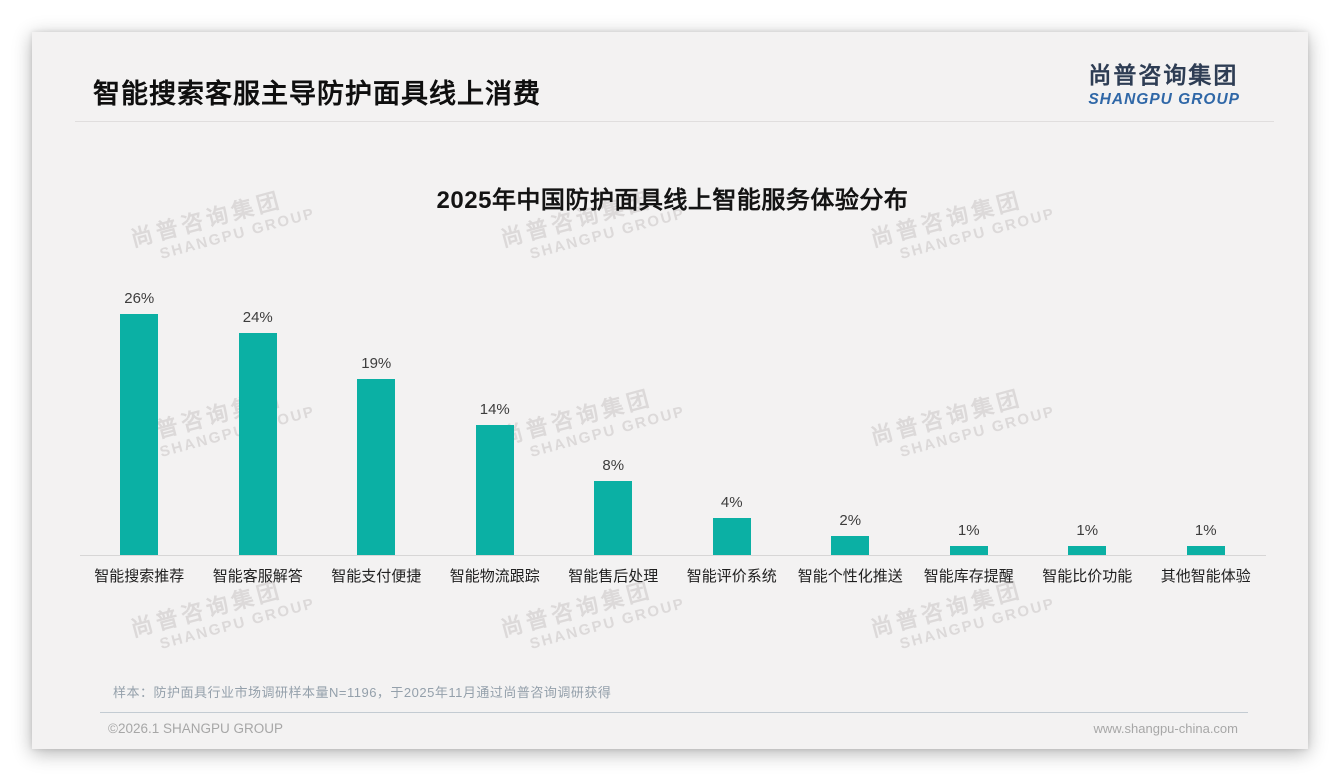  I want to click on bar-value-label: 26%, so click(139, 298).